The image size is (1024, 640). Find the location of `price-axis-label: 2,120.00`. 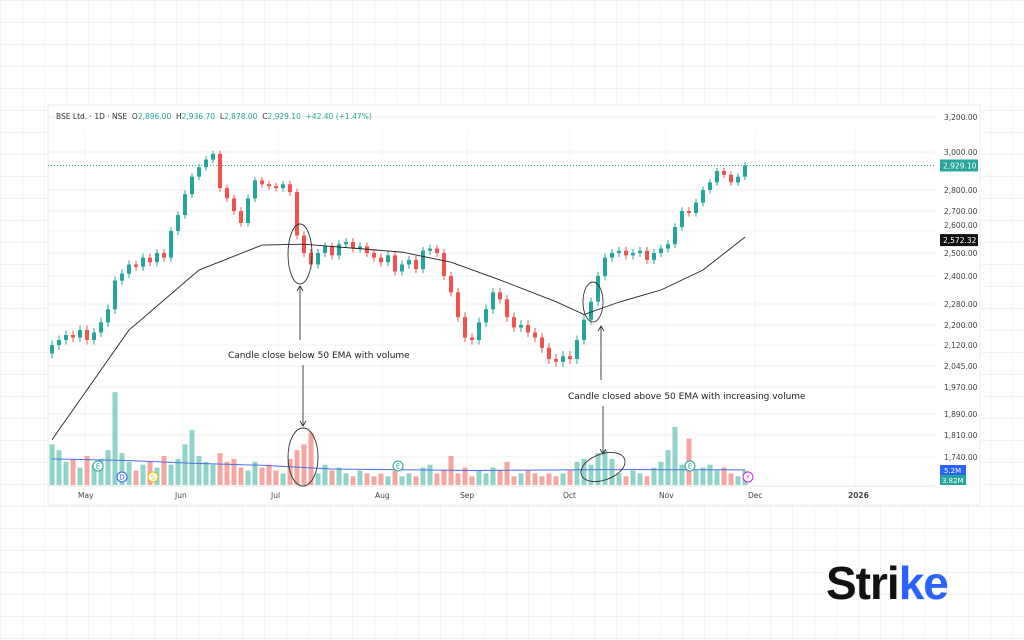

price-axis-label: 2,120.00 is located at coordinates (961, 345).